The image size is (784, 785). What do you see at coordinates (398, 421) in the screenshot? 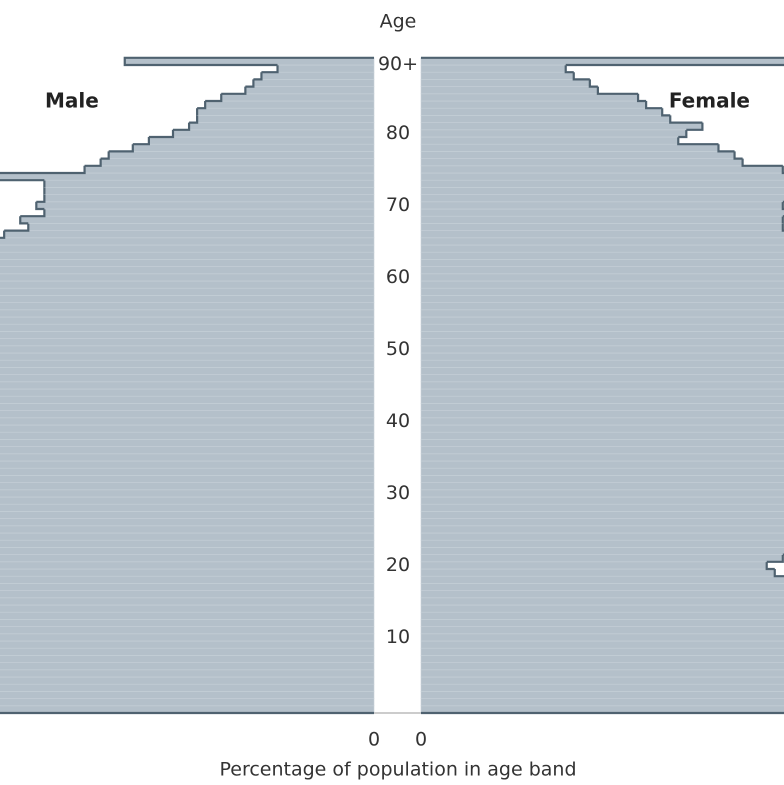
I see `y-tick-label: 40` at bounding box center [398, 421].